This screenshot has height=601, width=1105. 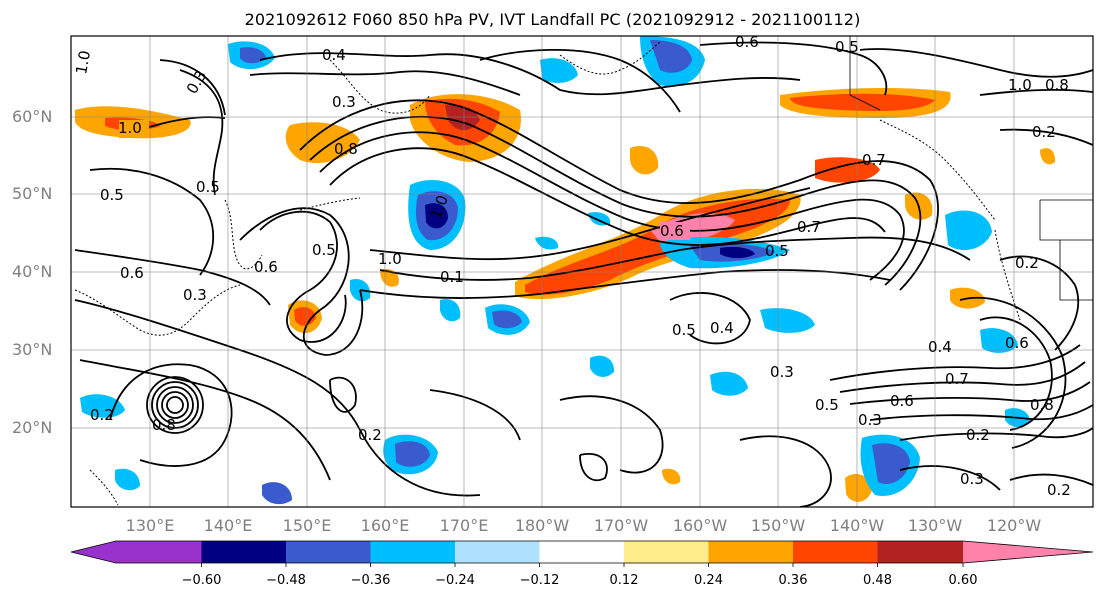 What do you see at coordinates (455, 580) in the screenshot?
I see `colorbar-tick-label: −0.24` at bounding box center [455, 580].